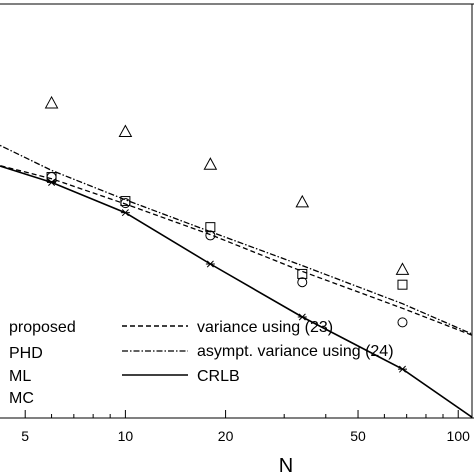 The height and width of the screenshot is (474, 474). I want to click on legend-label-mc: MC, so click(21, 398).